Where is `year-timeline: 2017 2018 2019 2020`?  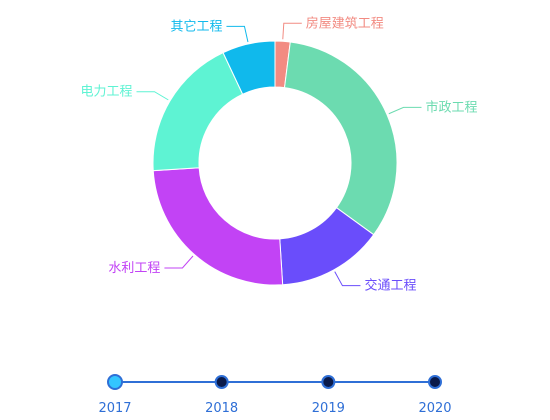
year-timeline: 2017 2018 2019 2020 is located at coordinates (275, 395).